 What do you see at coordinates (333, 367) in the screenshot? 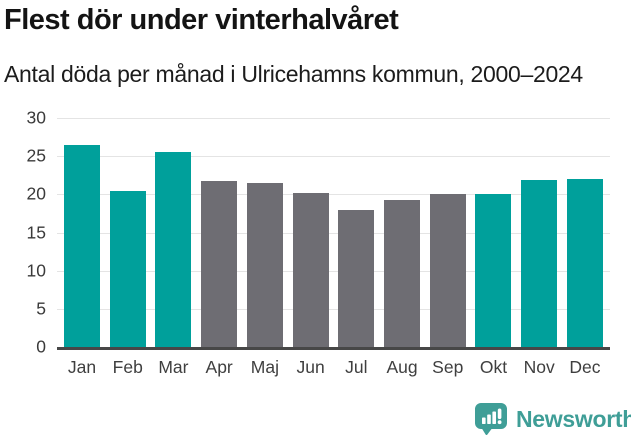
I see `x-axis: Jan Feb Mar Apr Maj Jun Jul Aug Sep Okt Nov Dec` at bounding box center [333, 367].